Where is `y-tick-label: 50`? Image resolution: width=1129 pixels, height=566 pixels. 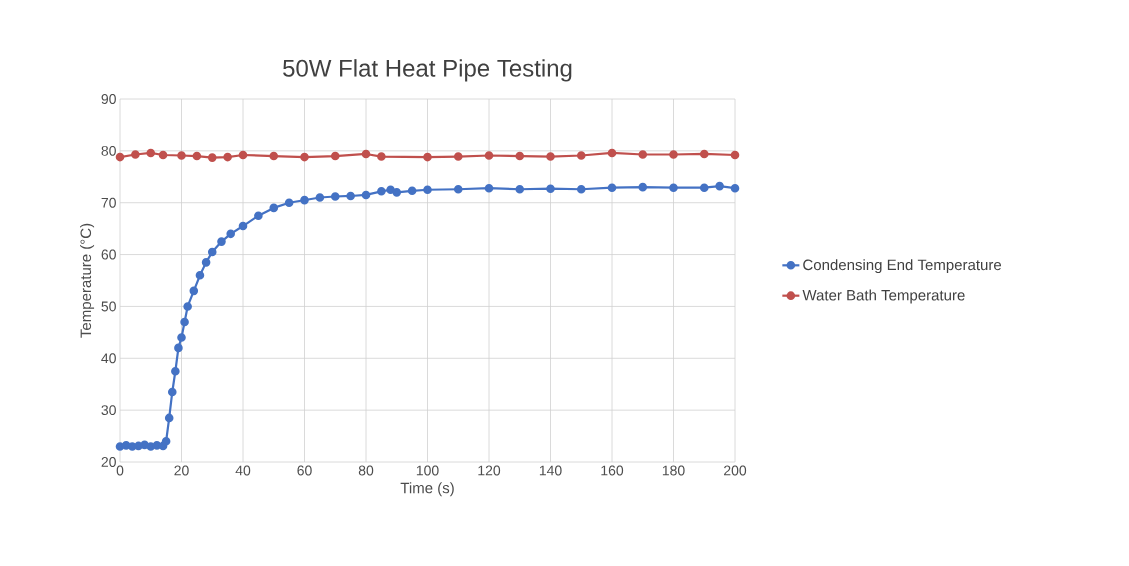 y-tick-label: 50 is located at coordinates (108, 306).